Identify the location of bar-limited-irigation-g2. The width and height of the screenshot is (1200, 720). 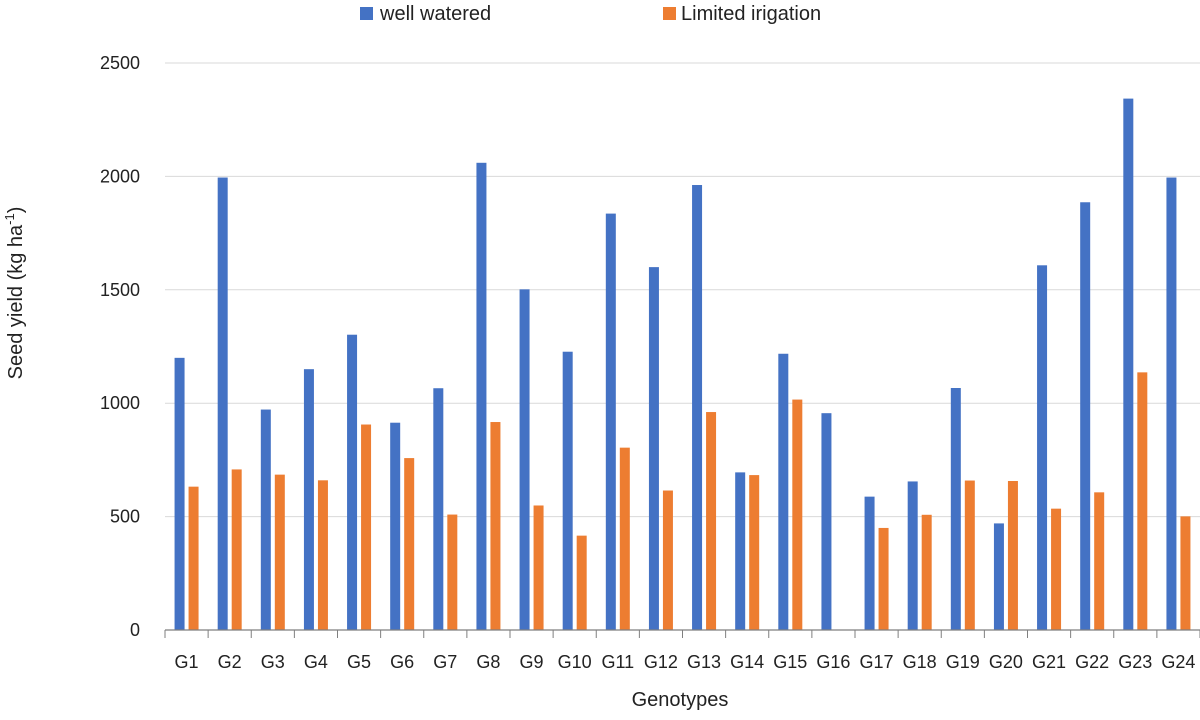
(236, 549).